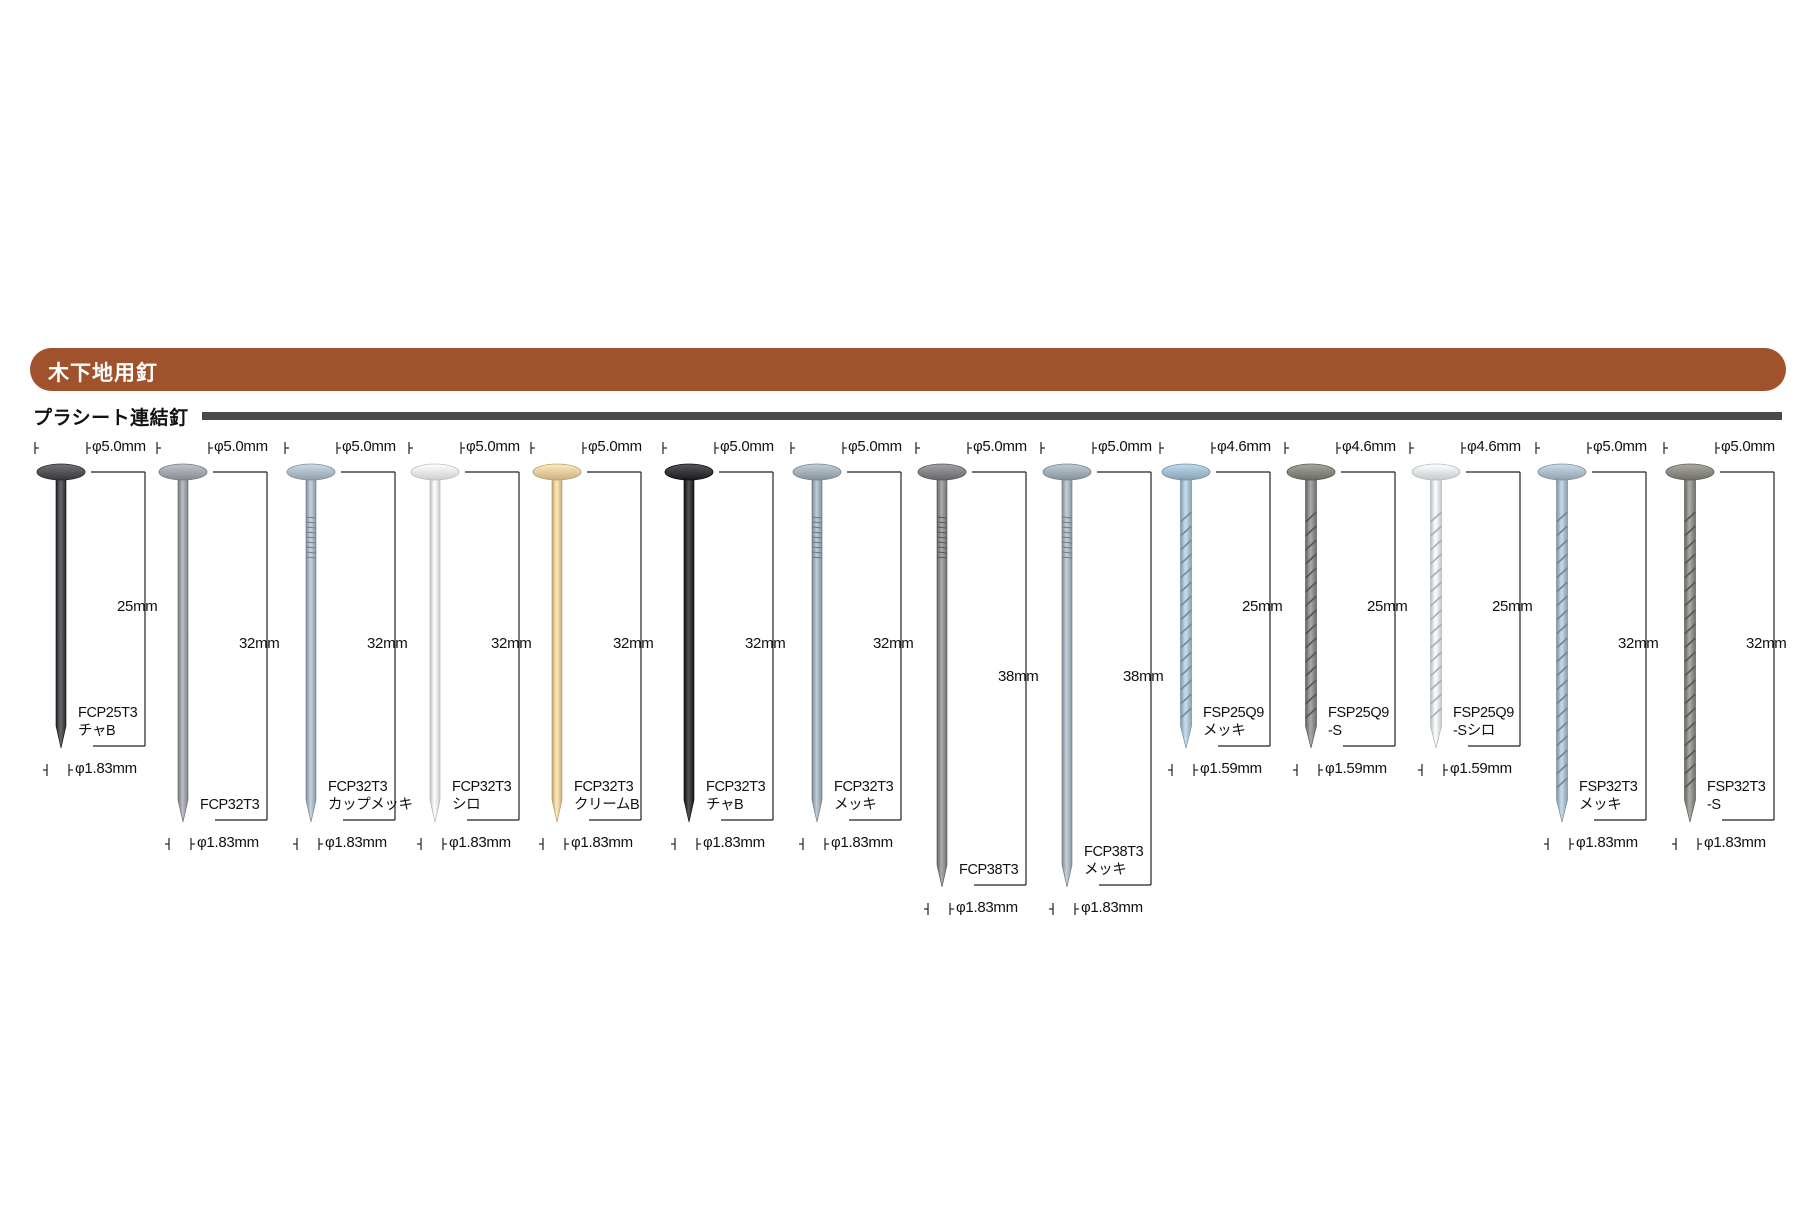 The width and height of the screenshot is (1800, 1215). What do you see at coordinates (370, 805) in the screenshot?
I see `nail-finish-label: カップメッキ` at bounding box center [370, 805].